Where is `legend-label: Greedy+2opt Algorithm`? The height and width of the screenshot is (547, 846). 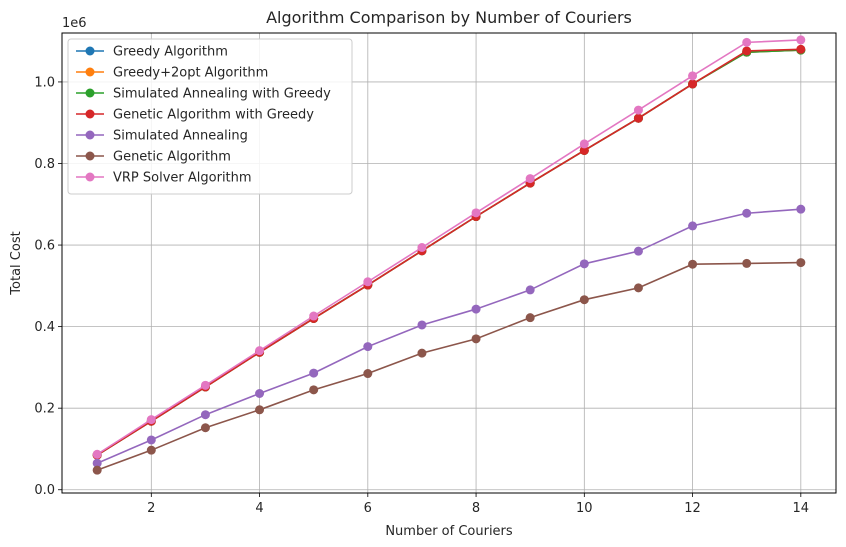 legend-label: Greedy+2opt Algorithm is located at coordinates (190, 73).